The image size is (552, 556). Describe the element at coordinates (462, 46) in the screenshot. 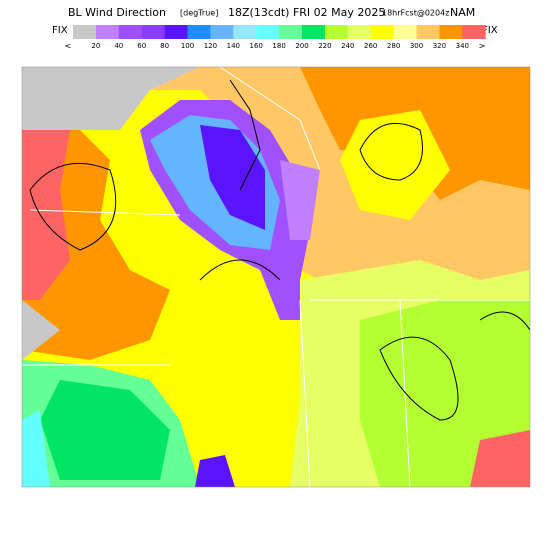

I see `colorbar-label: 340` at that location.